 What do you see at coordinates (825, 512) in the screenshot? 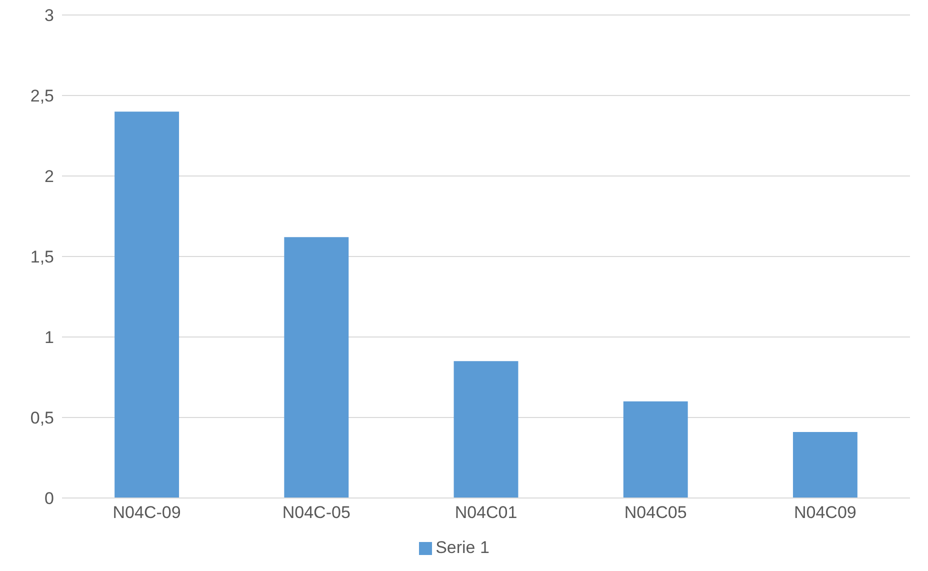
I see `x-tick-label: N04C09` at bounding box center [825, 512].